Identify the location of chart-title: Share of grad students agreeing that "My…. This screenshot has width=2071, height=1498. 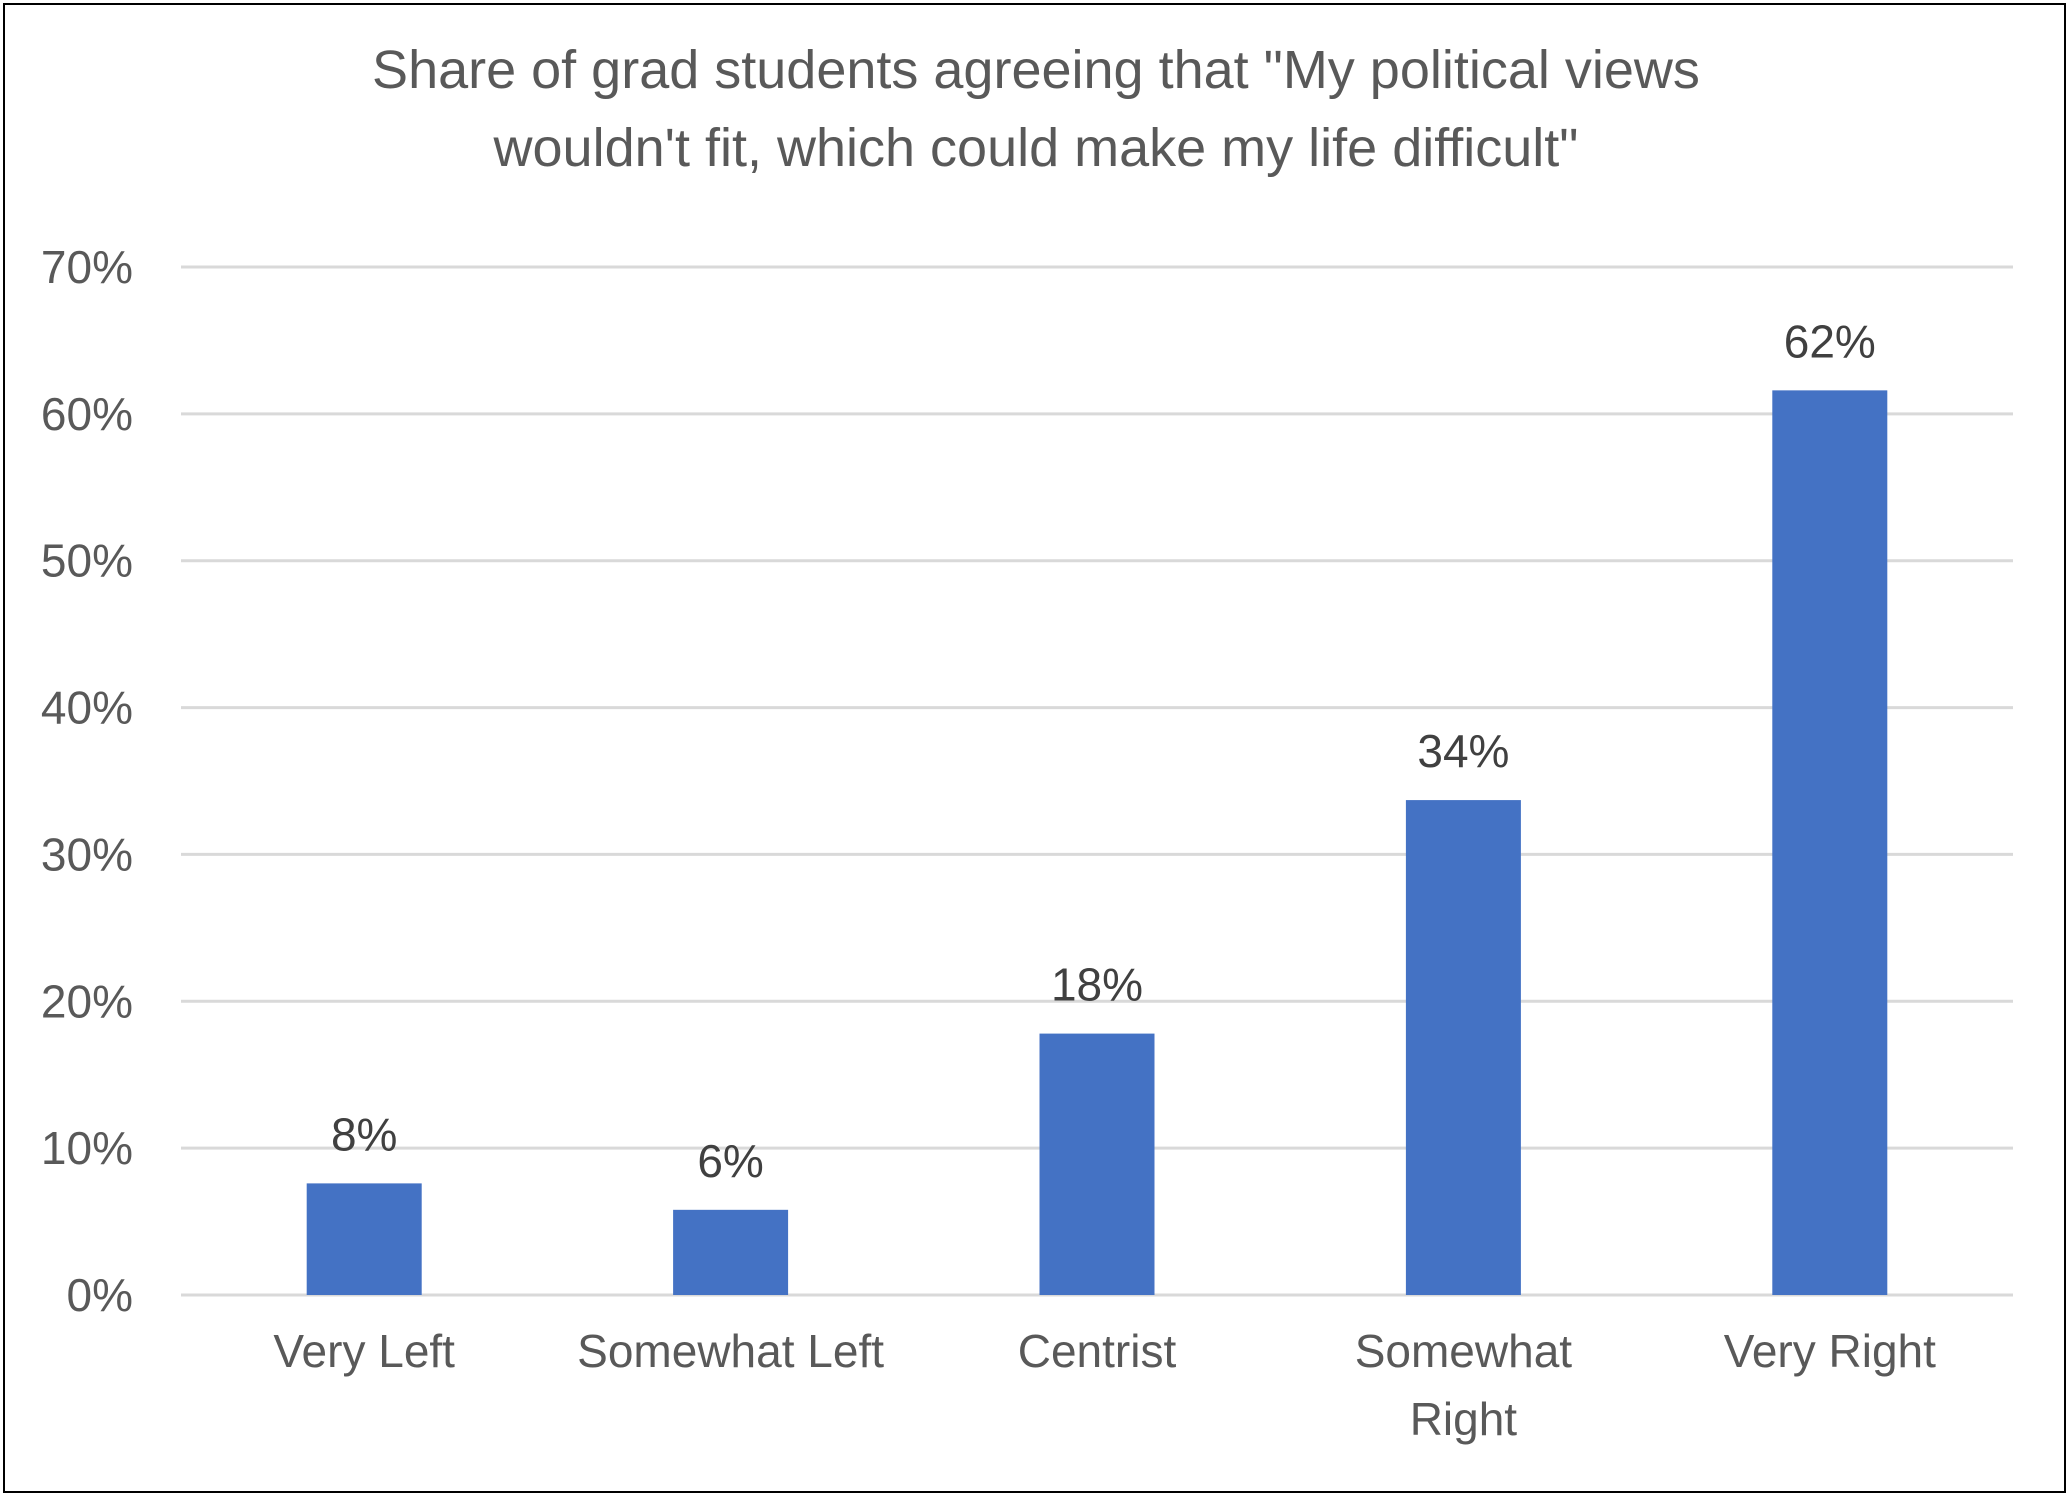
(1036, 109).